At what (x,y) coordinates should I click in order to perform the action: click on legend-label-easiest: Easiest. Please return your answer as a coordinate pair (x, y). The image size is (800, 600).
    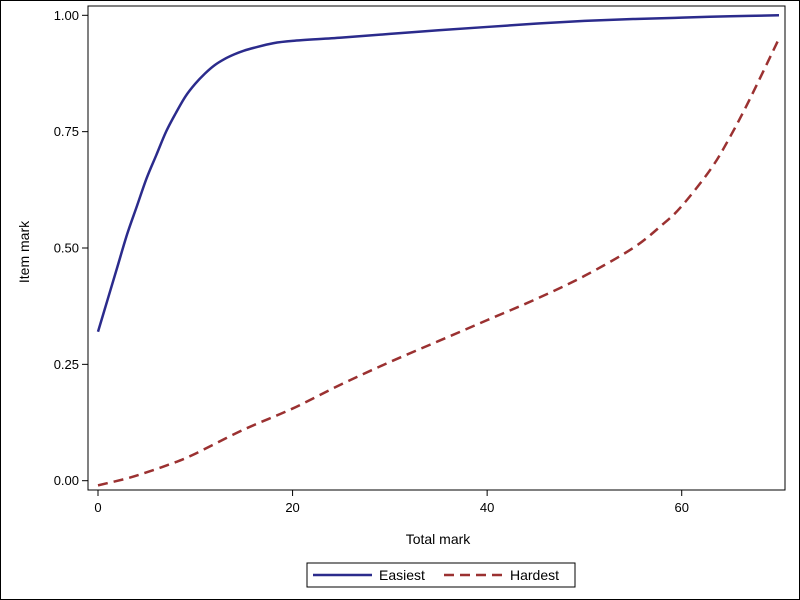
    Looking at the image, I should click on (402, 575).